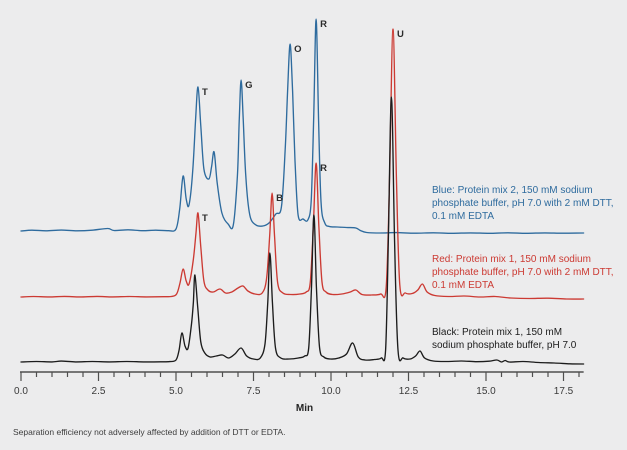 Image resolution: width=627 pixels, height=450 pixels. I want to click on peak-label-red-B: B, so click(279, 198).